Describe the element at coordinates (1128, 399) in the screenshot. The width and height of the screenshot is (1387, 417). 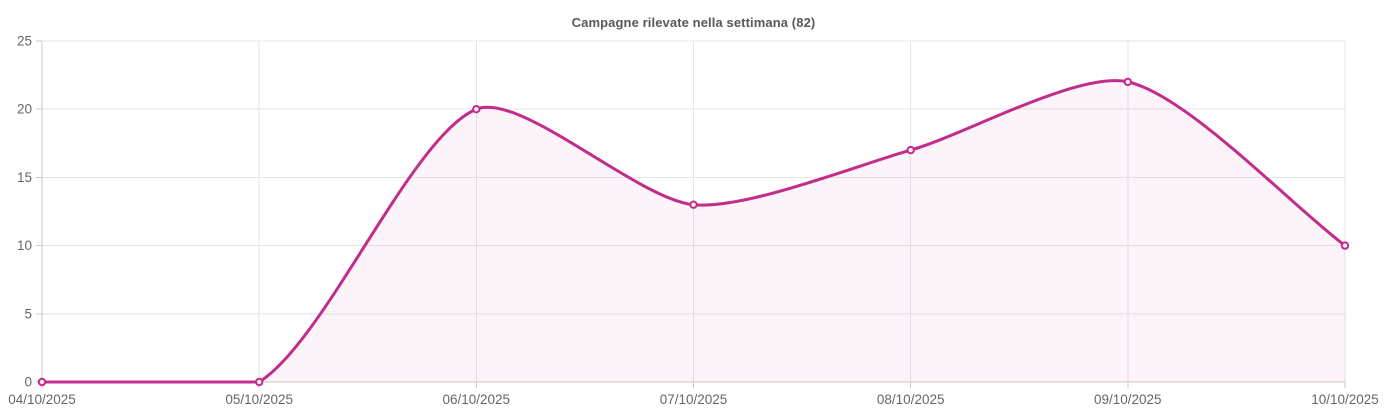
I see `x-tick-label: 09/10/2025` at that location.